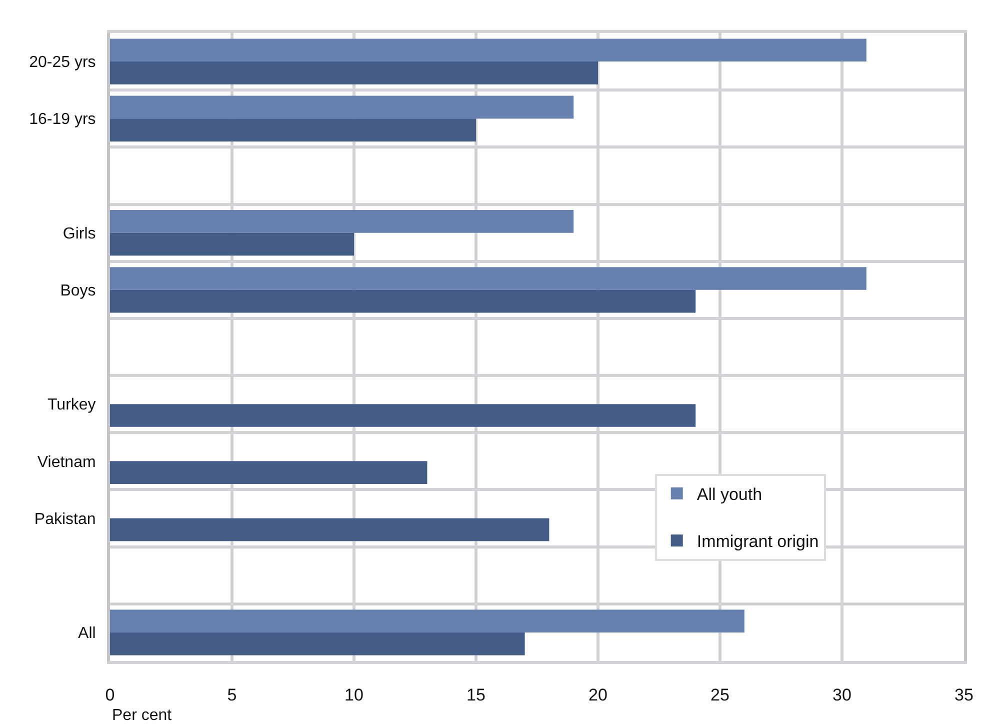 The height and width of the screenshot is (727, 984). Describe the element at coordinates (598, 694) in the screenshot. I see `x-tick-label: 20` at that location.